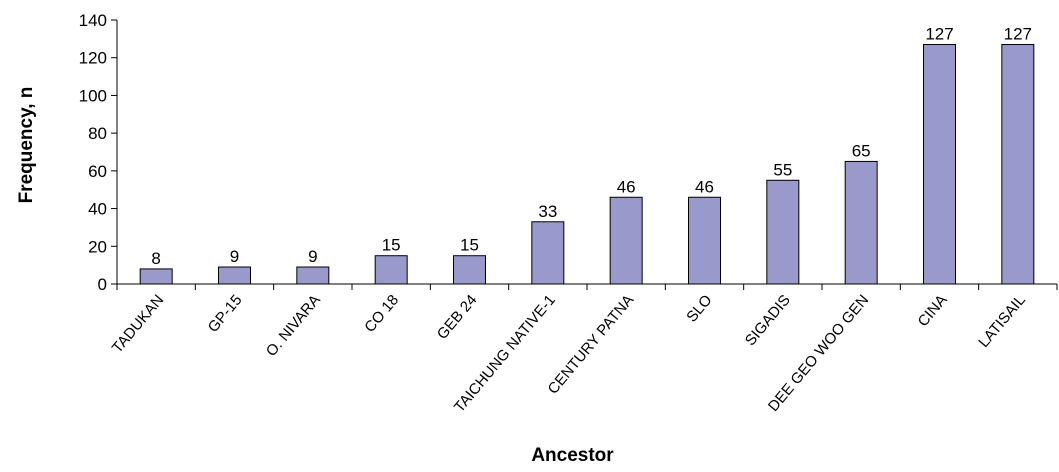  What do you see at coordinates (93, 95) in the screenshot?
I see `y-tick-label: 100` at bounding box center [93, 95].